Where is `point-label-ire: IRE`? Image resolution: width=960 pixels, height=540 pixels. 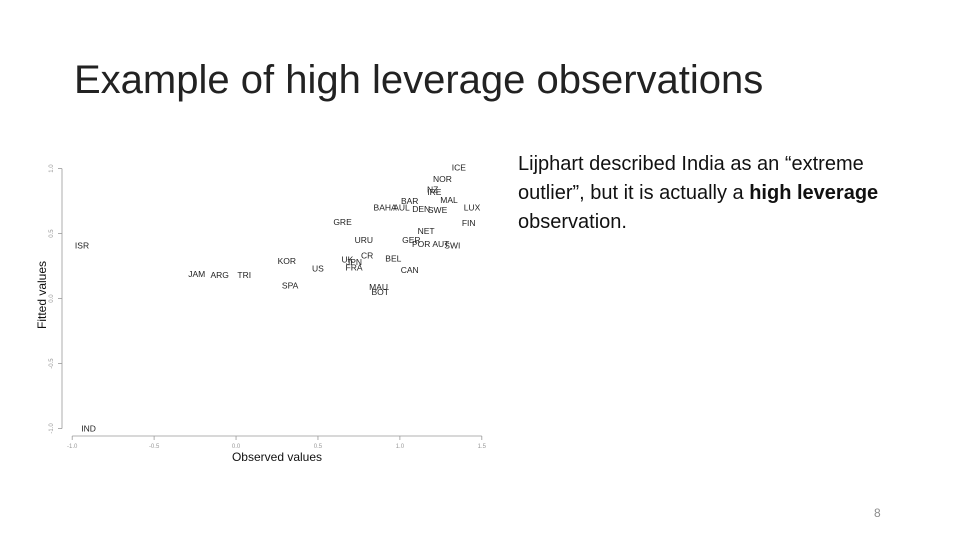
point-label-ire: IRE is located at coordinates (434, 192).